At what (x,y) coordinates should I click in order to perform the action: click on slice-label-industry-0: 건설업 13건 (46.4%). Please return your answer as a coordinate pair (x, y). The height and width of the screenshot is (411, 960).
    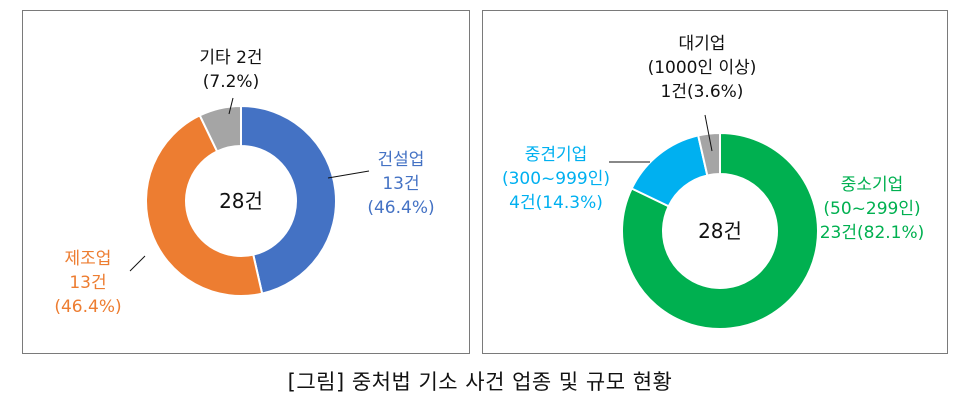
    Looking at the image, I should click on (400, 184).